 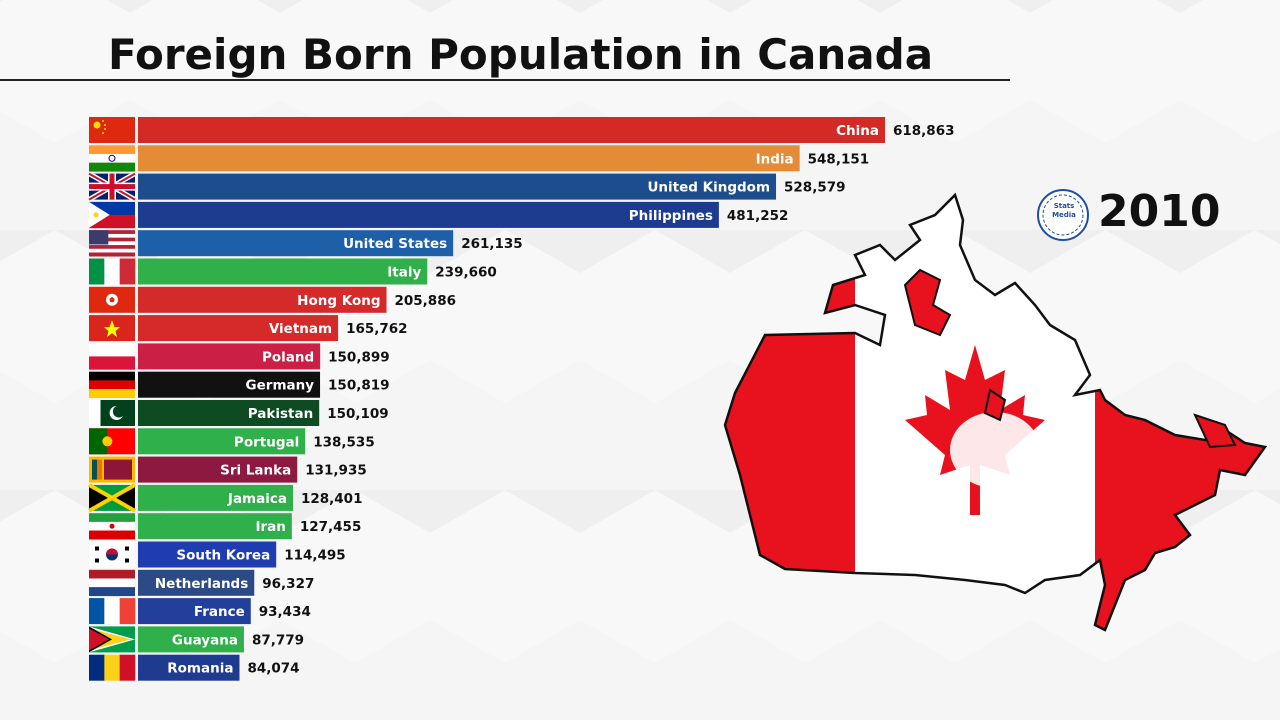 What do you see at coordinates (266, 442) in the screenshot?
I see `bar-label-portugal: Portugal` at bounding box center [266, 442].